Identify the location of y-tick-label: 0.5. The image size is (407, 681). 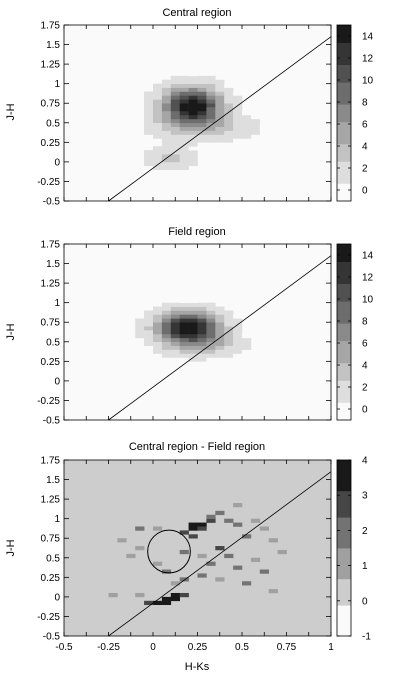
(53, 123).